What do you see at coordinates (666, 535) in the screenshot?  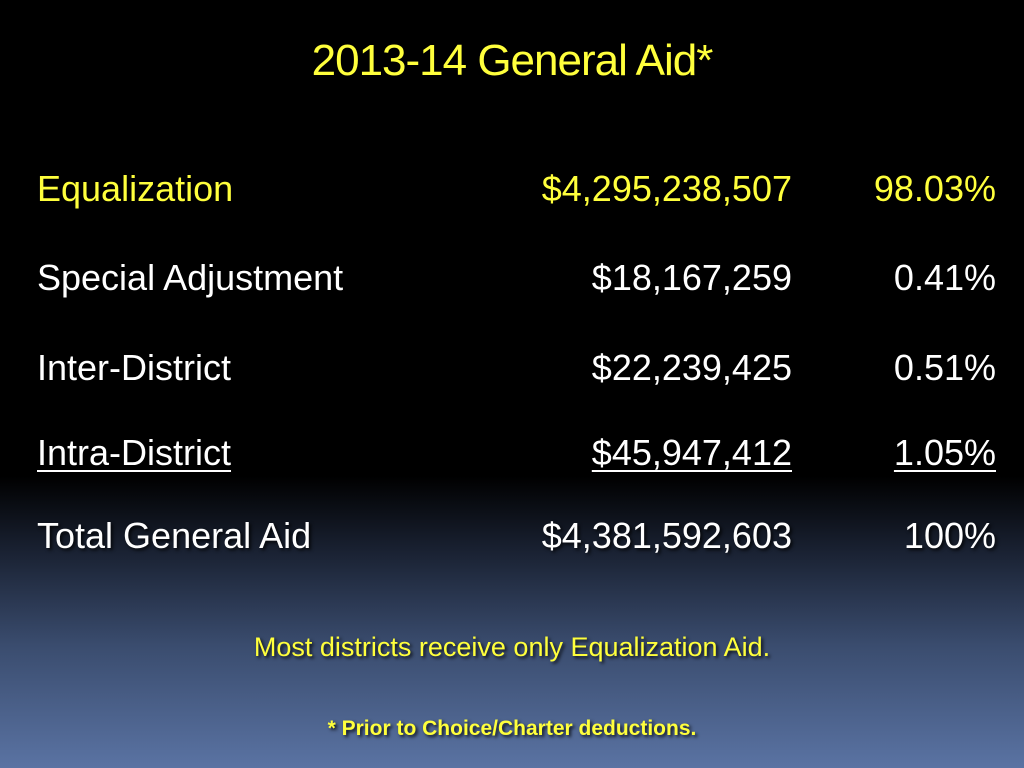 I see `row-amount: $4,381,592,603` at bounding box center [666, 535].